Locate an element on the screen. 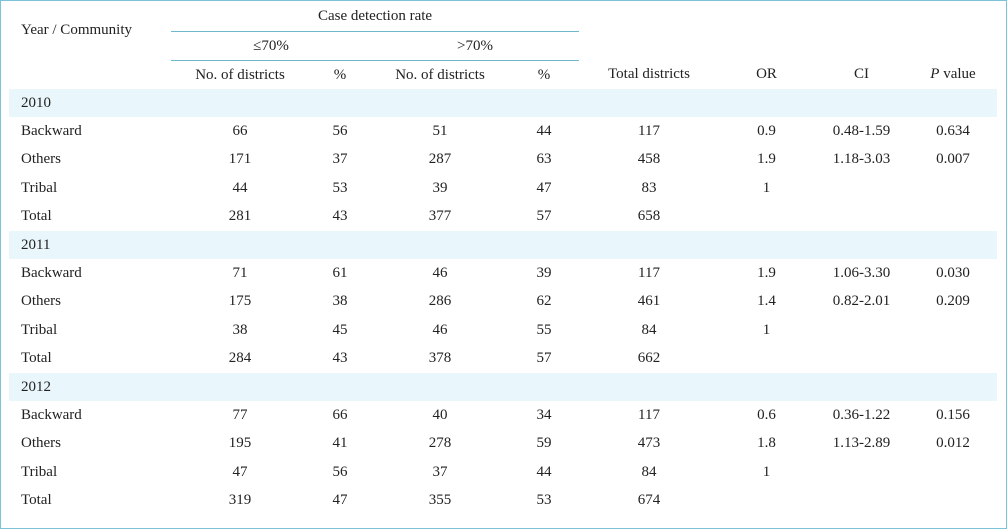  cell-pct-low: 53 is located at coordinates (340, 187).